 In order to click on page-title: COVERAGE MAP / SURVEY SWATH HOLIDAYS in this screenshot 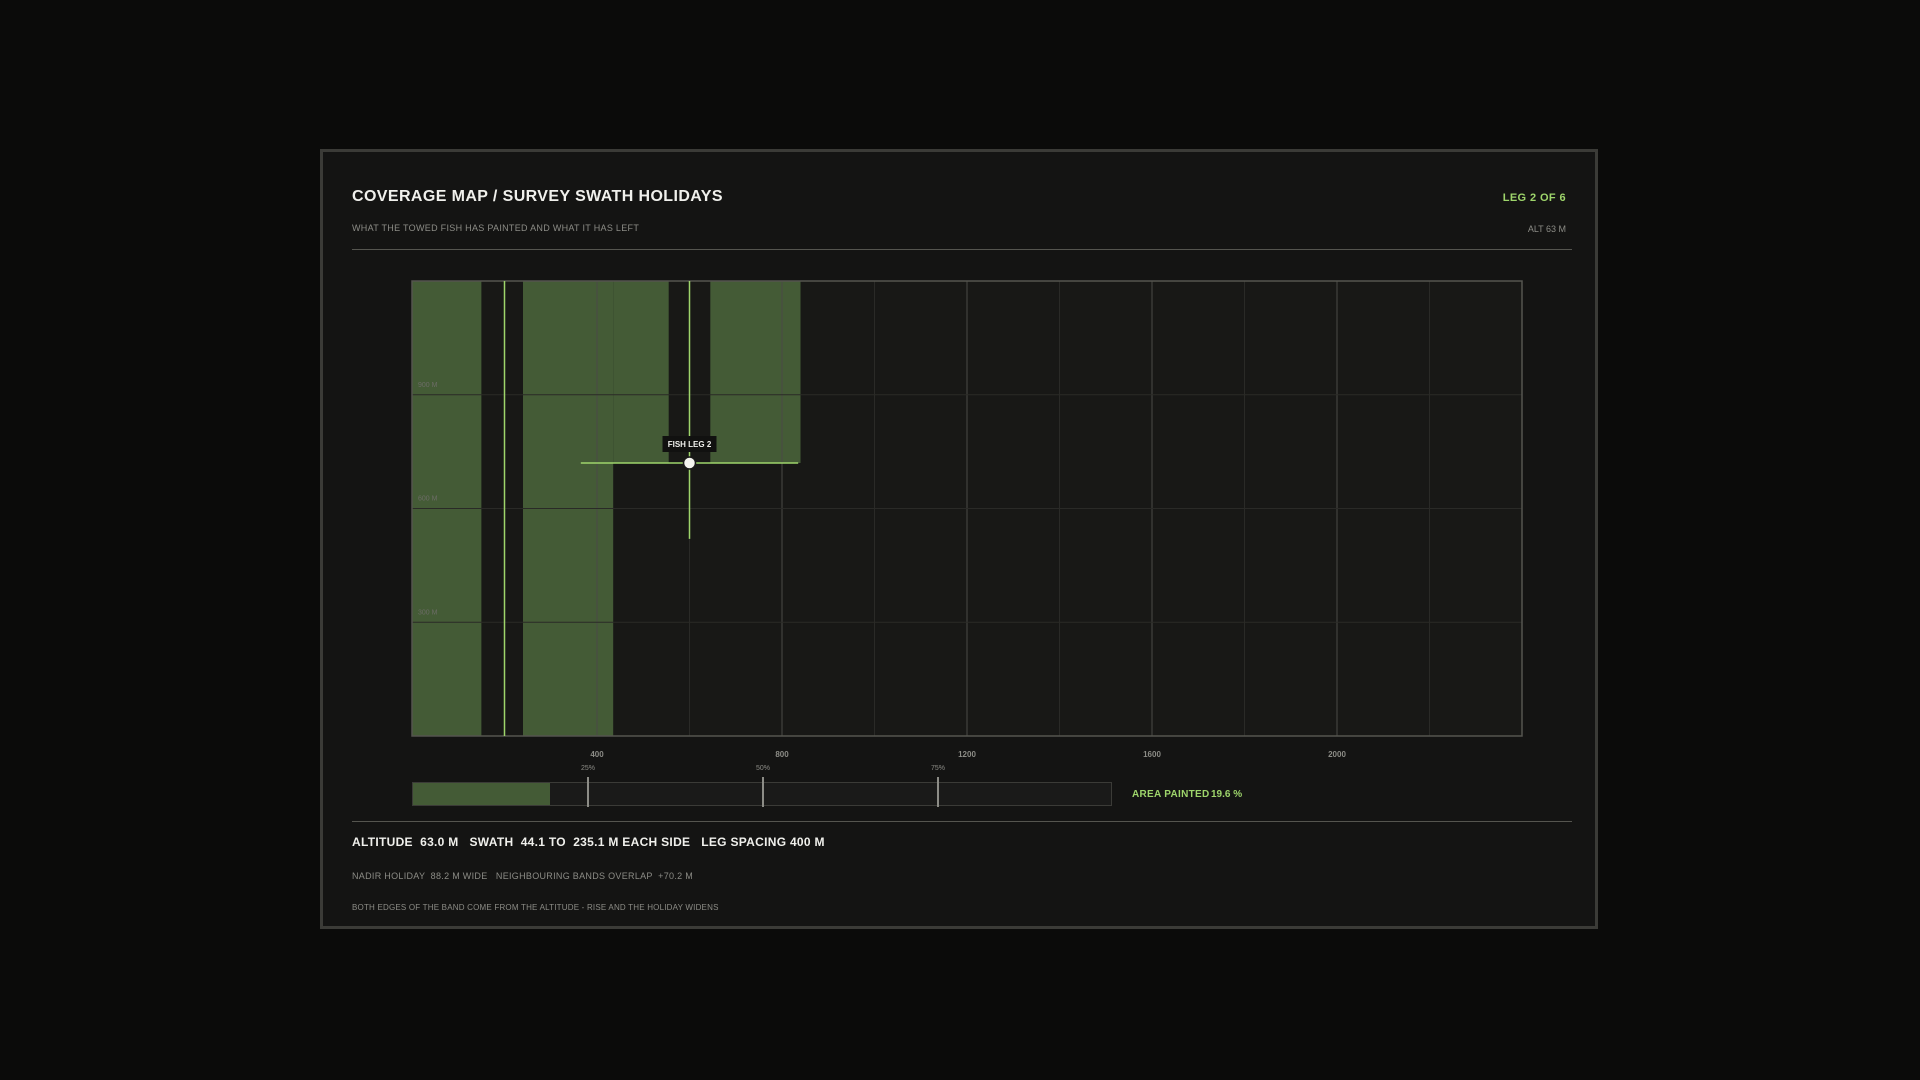, I will do `click(537, 196)`.